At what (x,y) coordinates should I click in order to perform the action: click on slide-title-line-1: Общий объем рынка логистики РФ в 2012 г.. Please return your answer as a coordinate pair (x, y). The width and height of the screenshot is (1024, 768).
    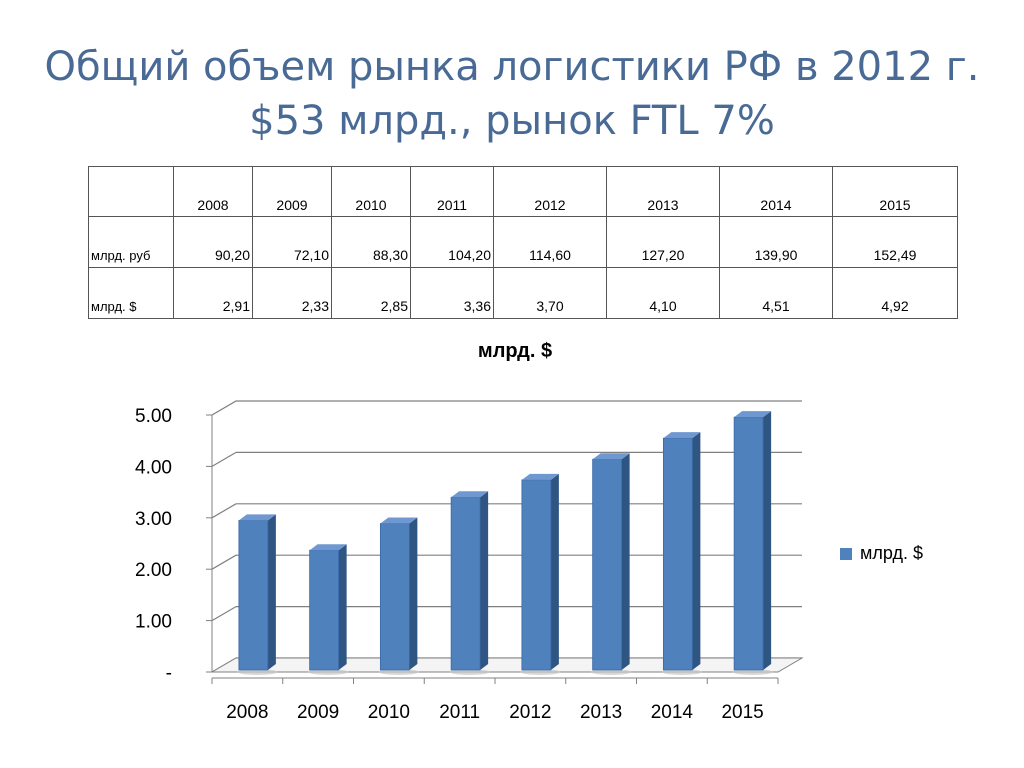
    Looking at the image, I should click on (512, 67).